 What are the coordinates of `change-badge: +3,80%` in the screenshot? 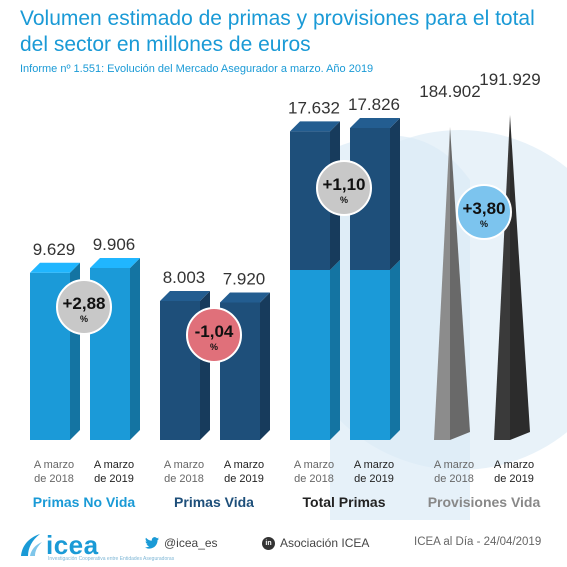 It's located at (484, 212).